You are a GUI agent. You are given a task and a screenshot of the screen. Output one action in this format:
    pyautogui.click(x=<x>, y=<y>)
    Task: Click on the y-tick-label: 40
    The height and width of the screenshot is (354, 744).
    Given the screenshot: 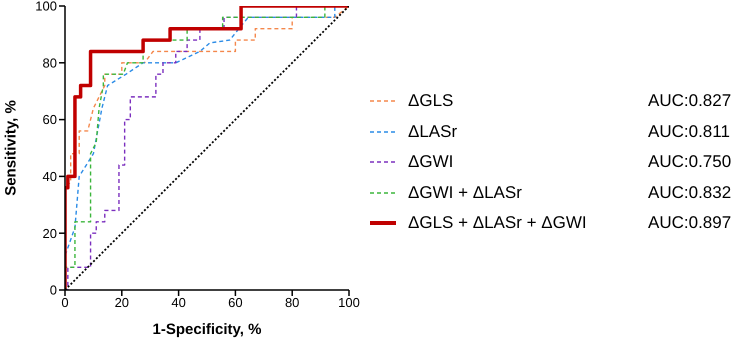 What is the action you would take?
    pyautogui.click(x=49, y=176)
    